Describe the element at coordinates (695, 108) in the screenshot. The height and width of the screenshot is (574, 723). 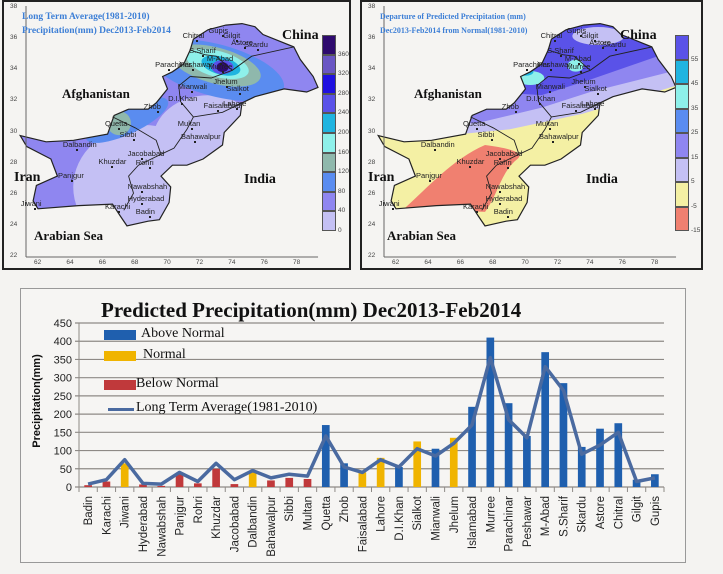
I see `colorbar-tick-label: 35` at that location.